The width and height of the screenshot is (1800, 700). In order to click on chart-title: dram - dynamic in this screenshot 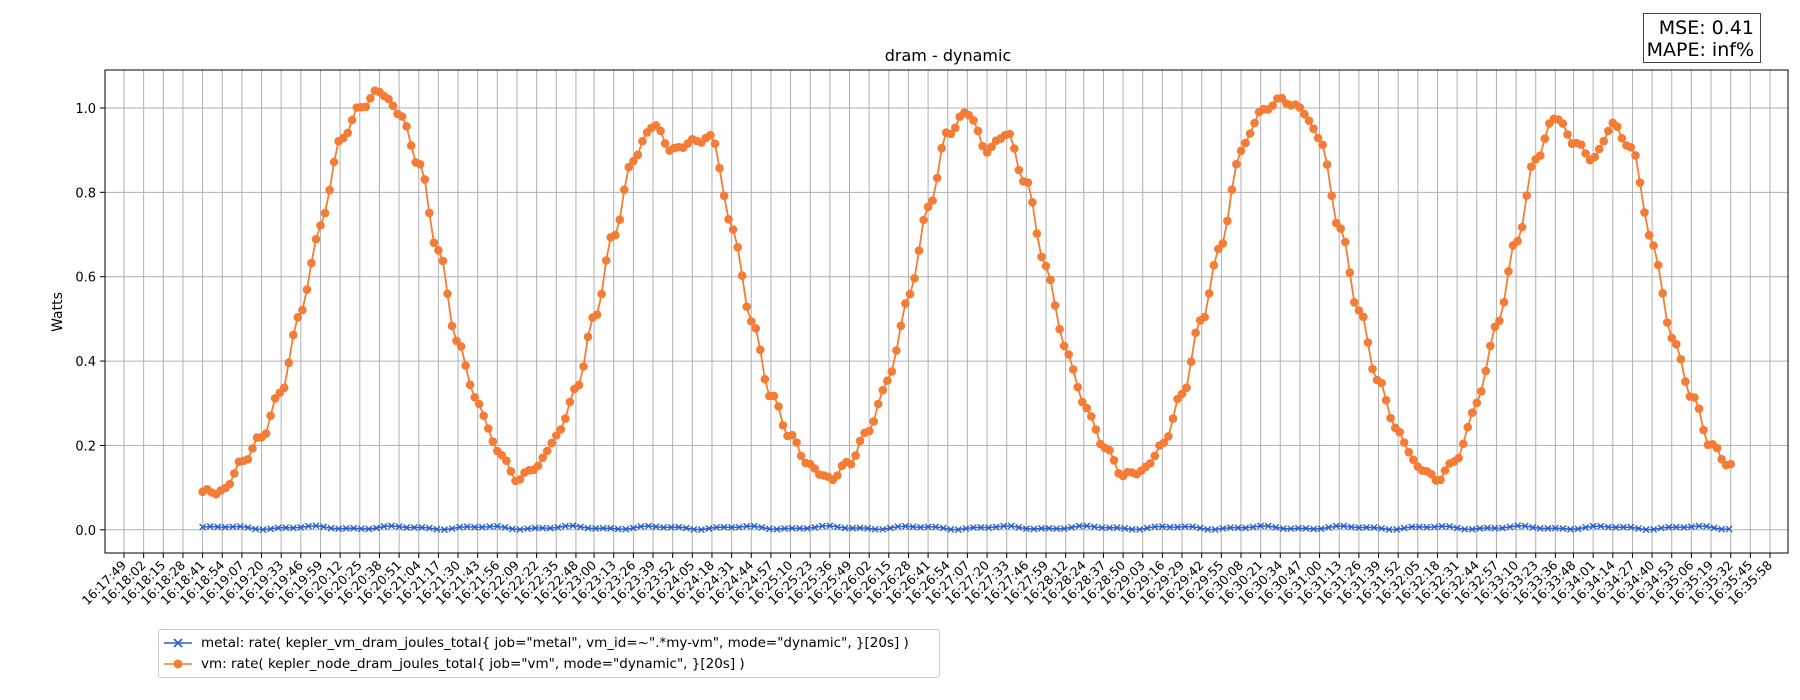, I will do `click(948, 55)`.